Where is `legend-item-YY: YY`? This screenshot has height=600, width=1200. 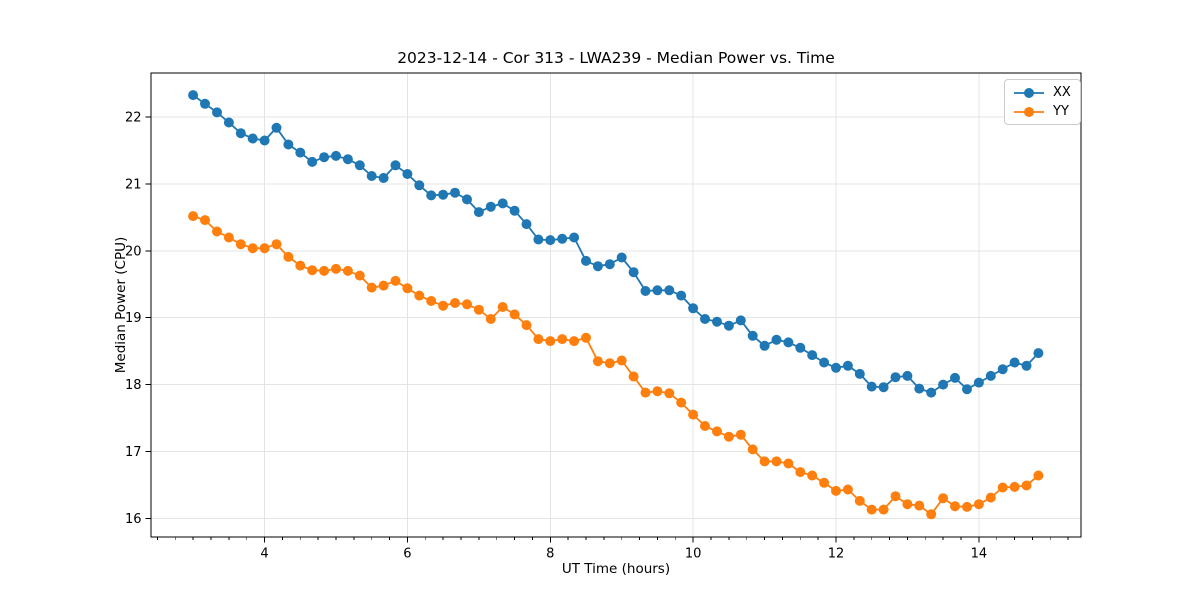 legend-item-YY: YY is located at coordinates (1041, 111).